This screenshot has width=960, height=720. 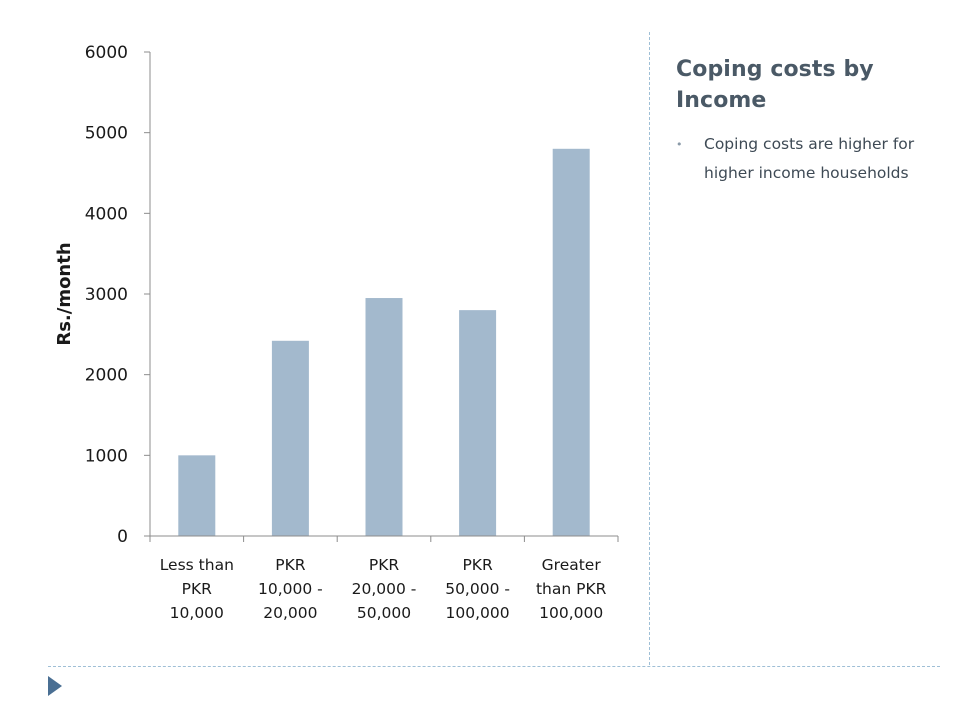 What do you see at coordinates (106, 376) in the screenshot?
I see `y-tick-label: 2000` at bounding box center [106, 376].